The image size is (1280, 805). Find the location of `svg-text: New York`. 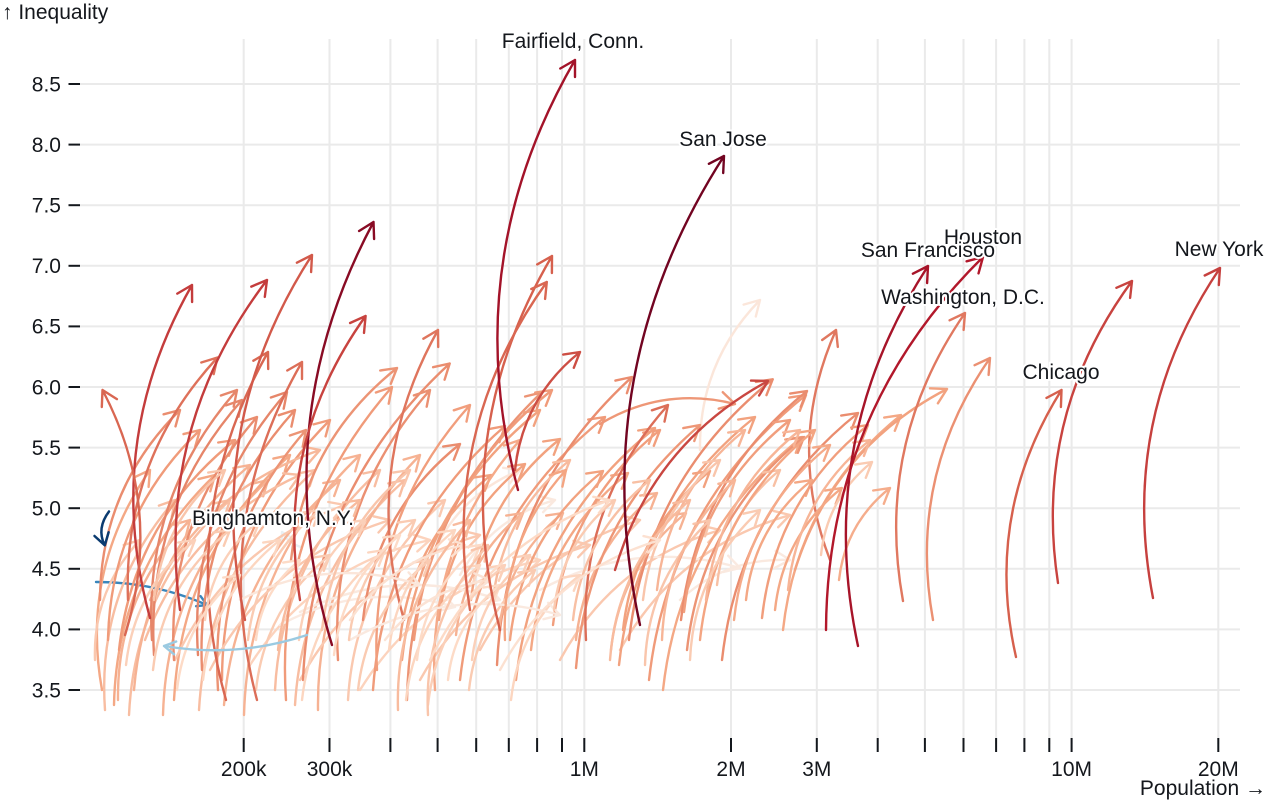

svg-text: New York is located at coordinates (1219, 249).